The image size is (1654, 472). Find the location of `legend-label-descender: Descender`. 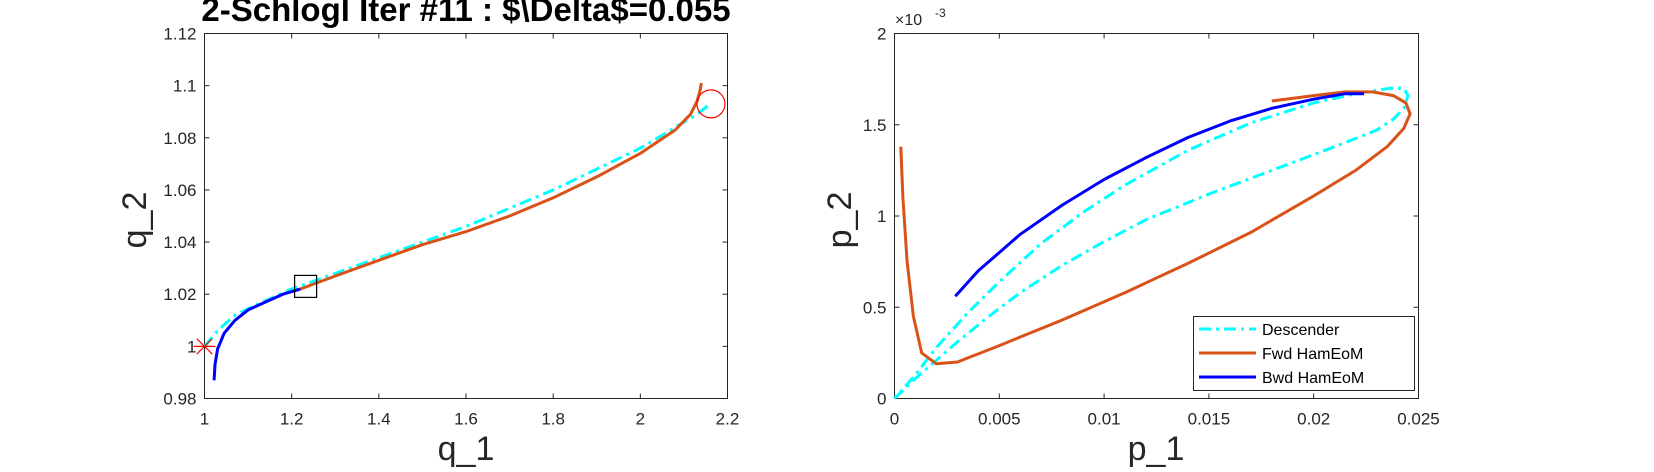

legend-label-descender: Descender is located at coordinates (1301, 330).